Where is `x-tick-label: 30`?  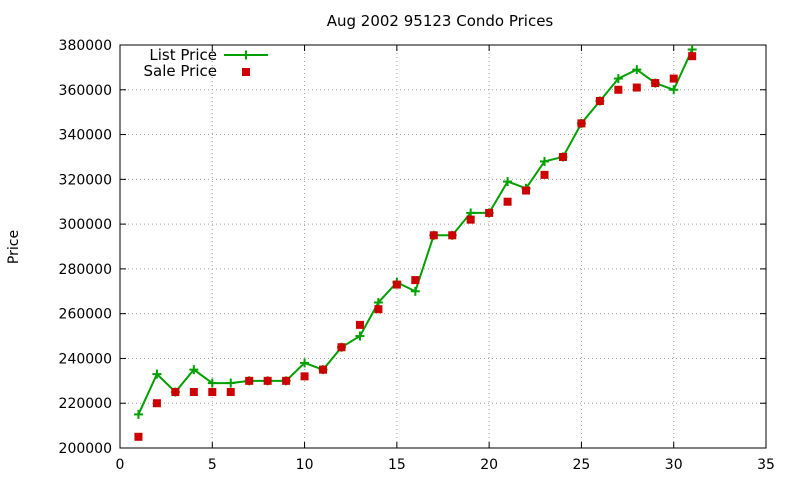 x-tick-label: 30 is located at coordinates (674, 465).